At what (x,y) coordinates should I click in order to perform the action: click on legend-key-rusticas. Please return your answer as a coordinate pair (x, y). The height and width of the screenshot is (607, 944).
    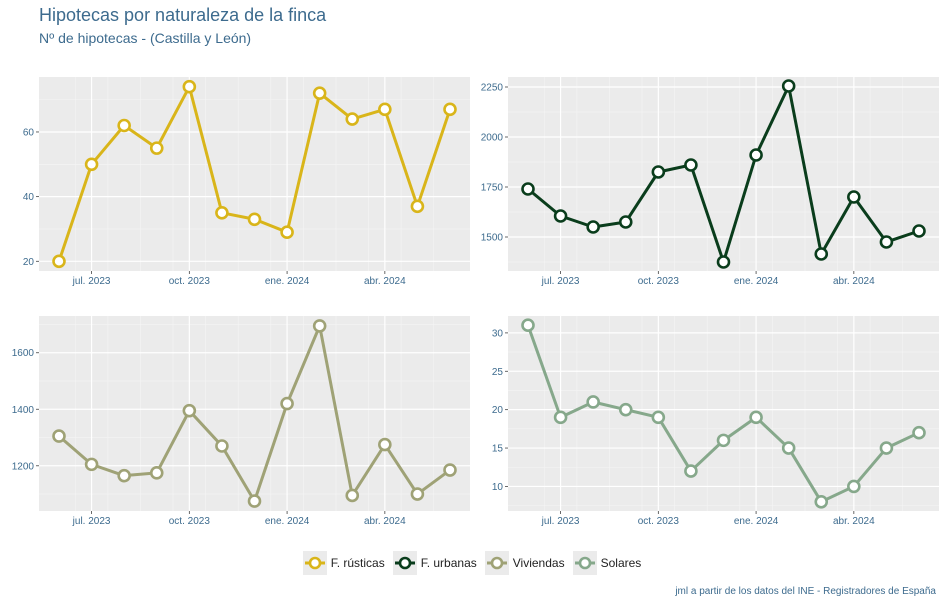
    Looking at the image, I should click on (314, 563).